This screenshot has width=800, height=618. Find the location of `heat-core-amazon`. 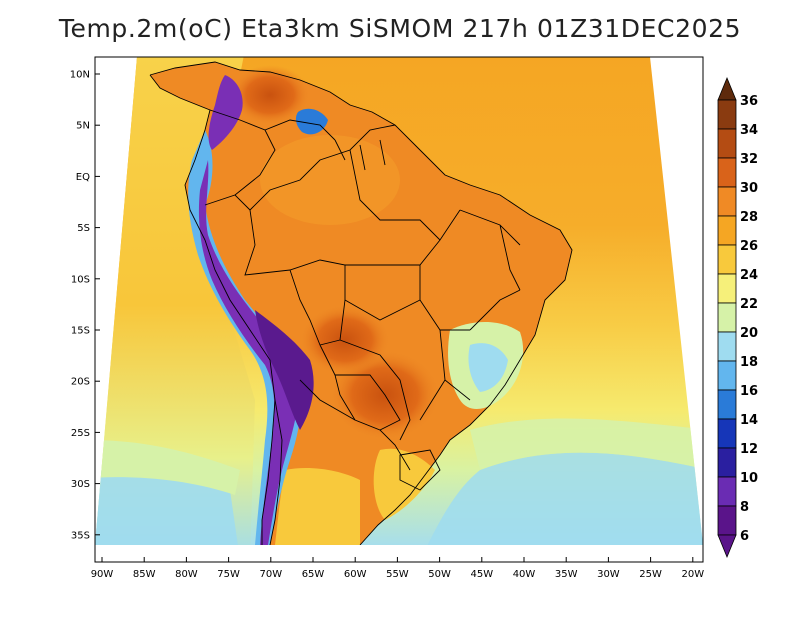

heat-core-amazon is located at coordinates (330, 180).